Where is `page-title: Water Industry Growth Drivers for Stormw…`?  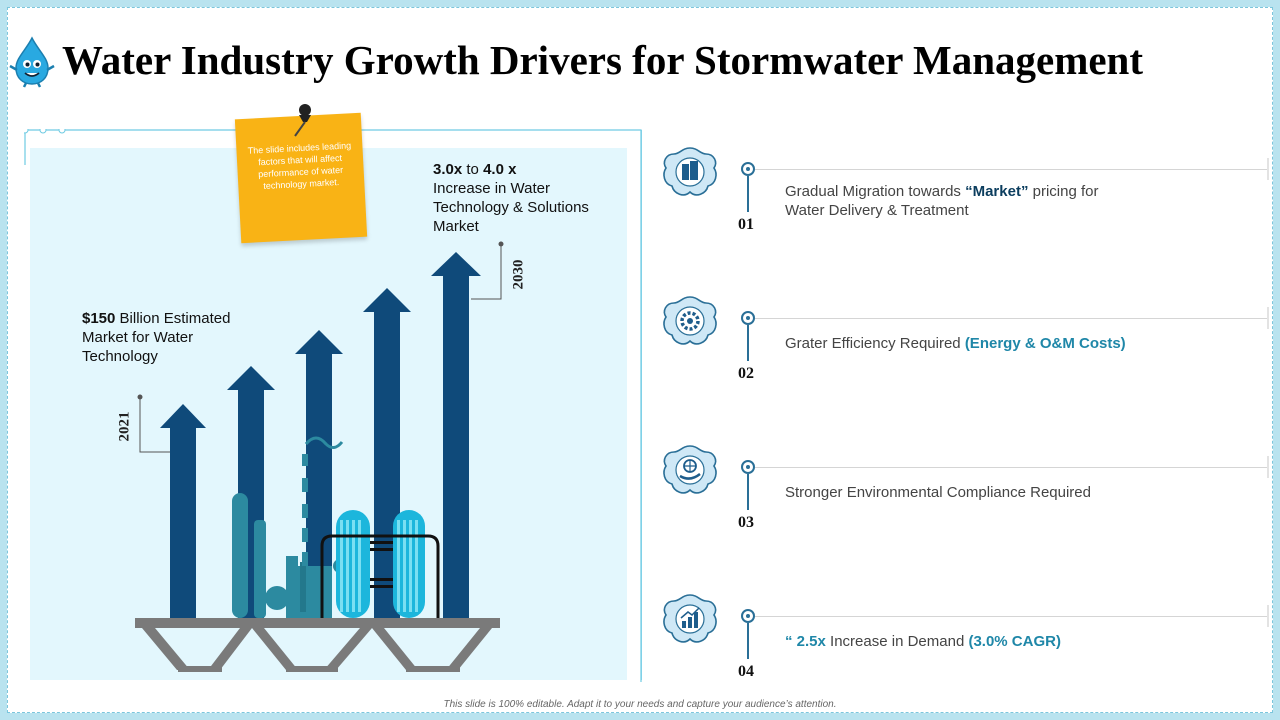 page-title: Water Industry Growth Drivers for Stormw… is located at coordinates (603, 60).